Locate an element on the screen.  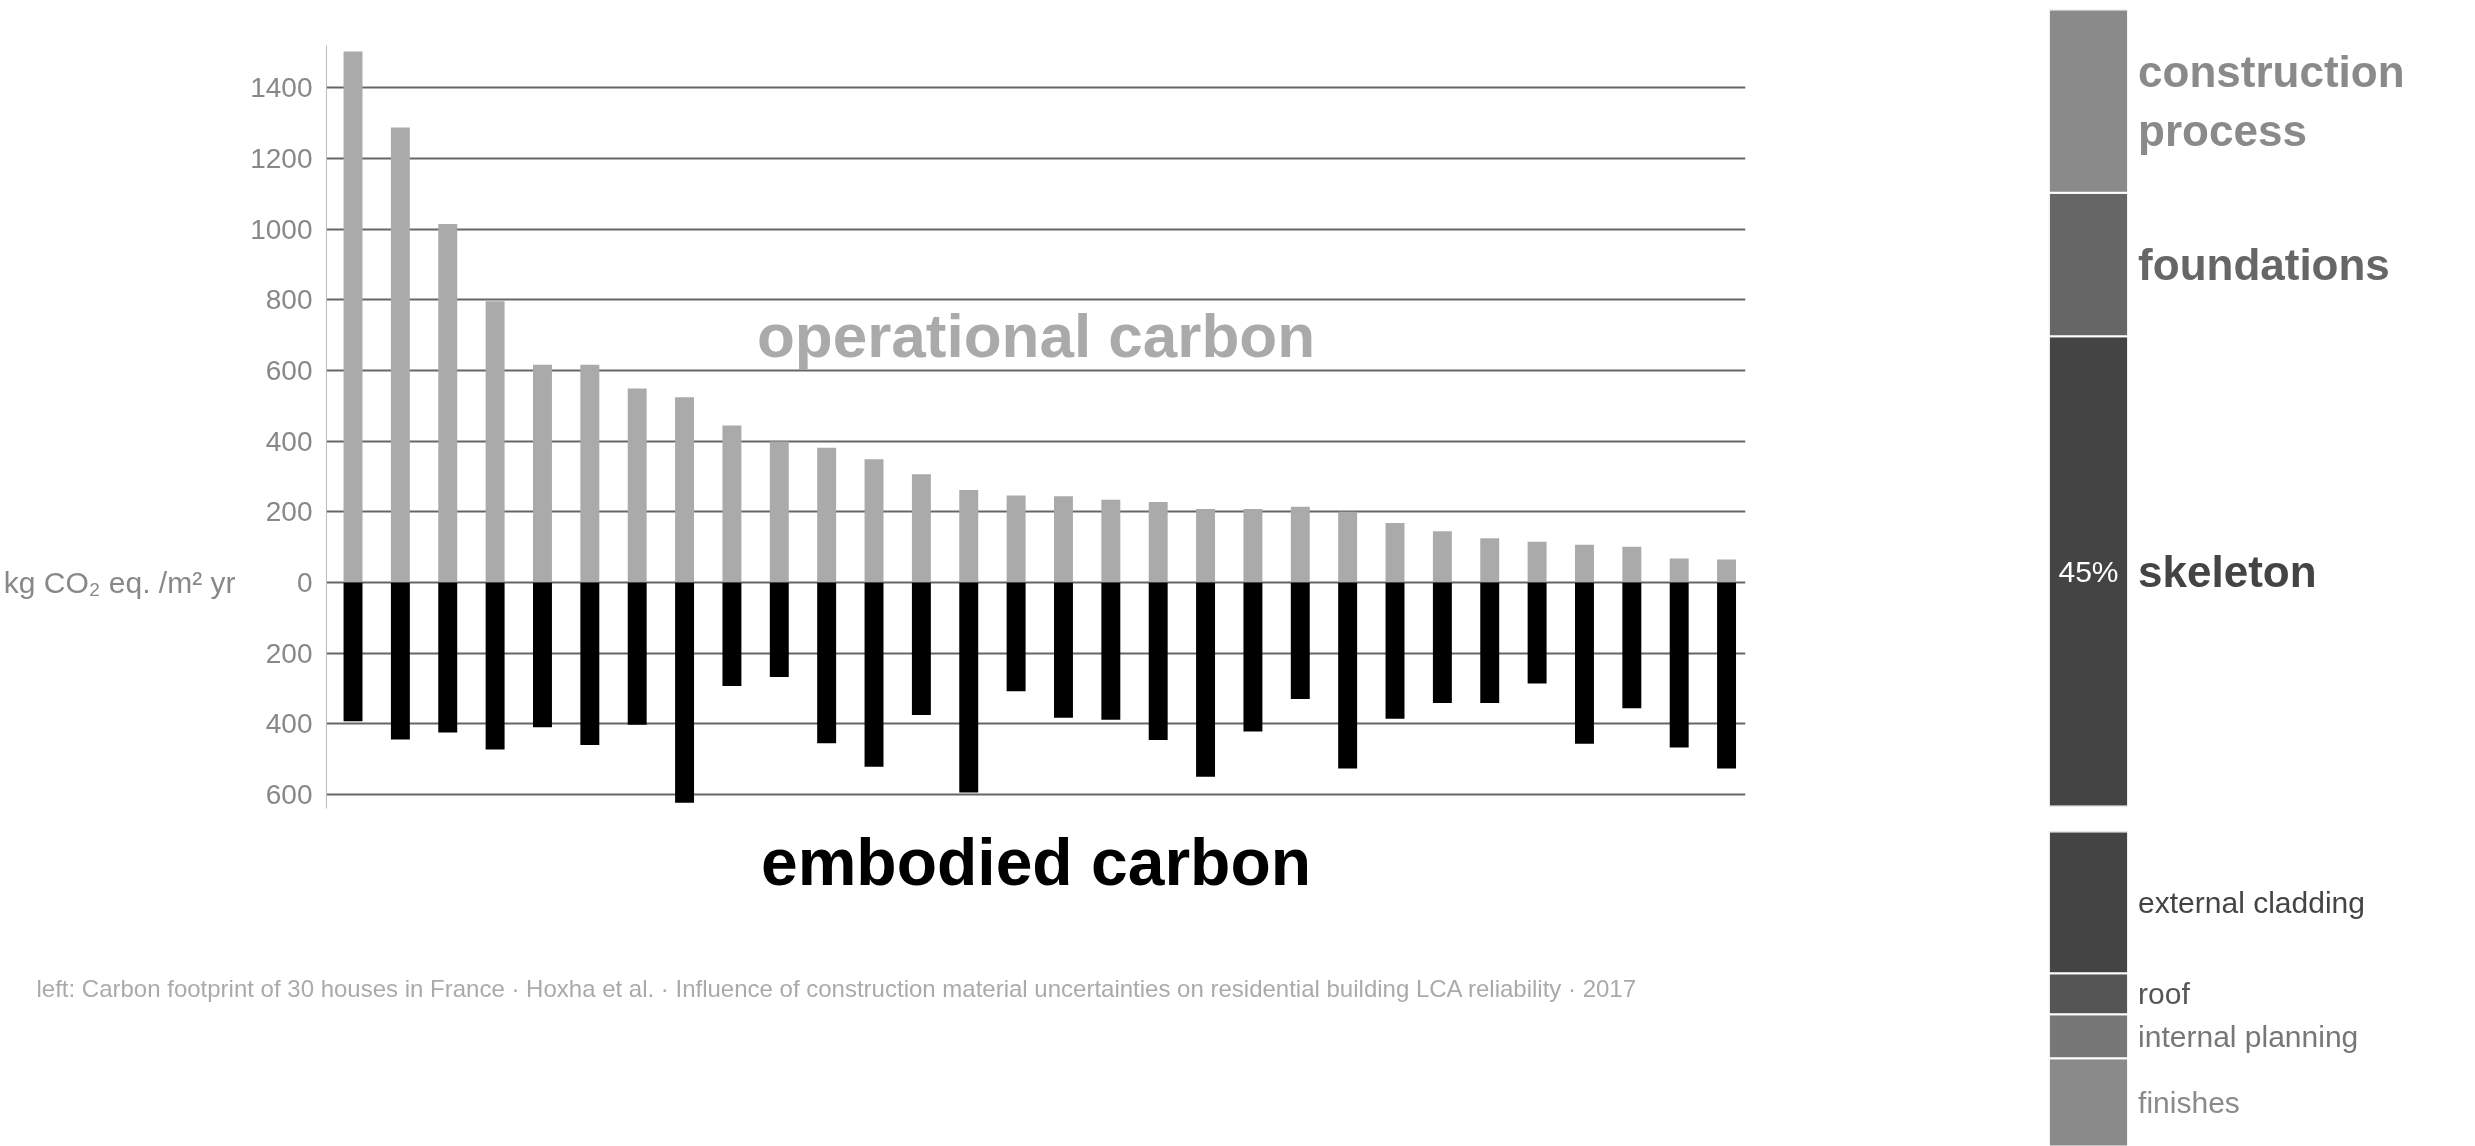
y-tick-label: 1000 is located at coordinates (281, 229).